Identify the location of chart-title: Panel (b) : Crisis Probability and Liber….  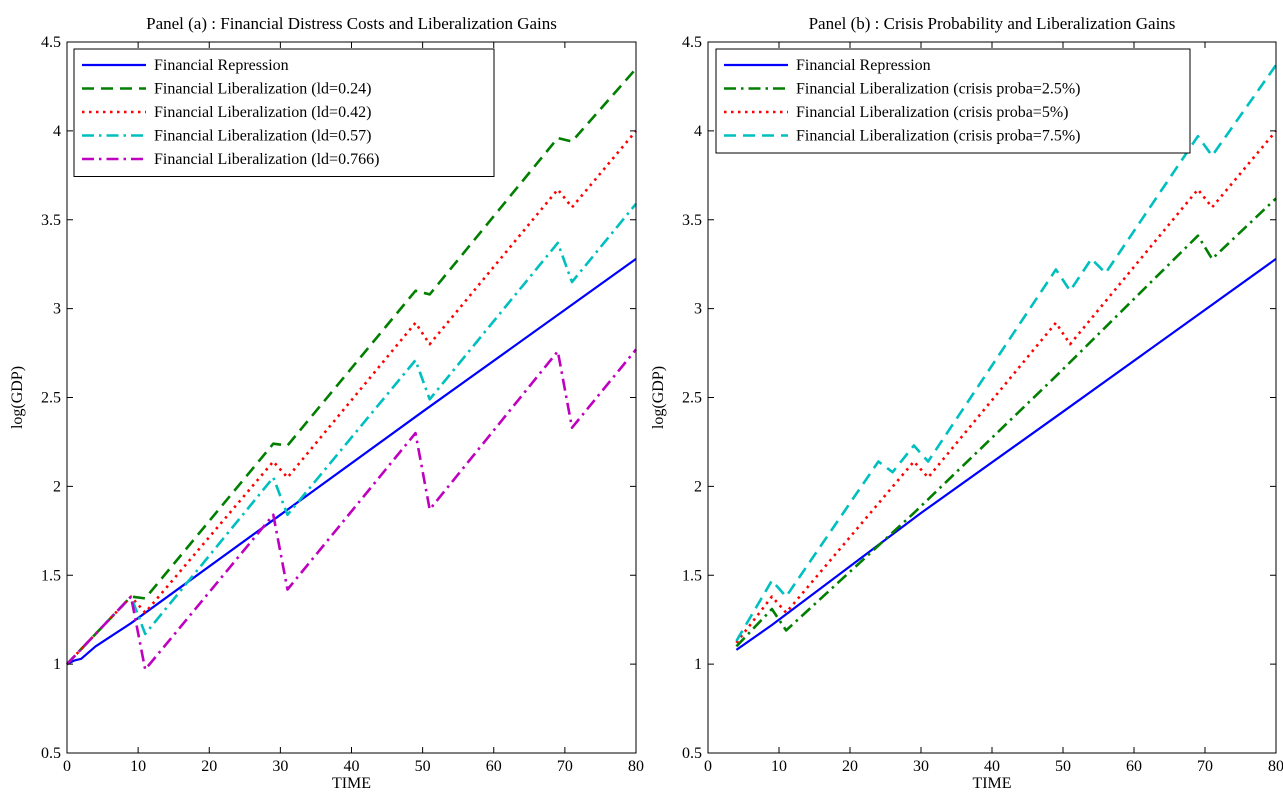
(992, 23).